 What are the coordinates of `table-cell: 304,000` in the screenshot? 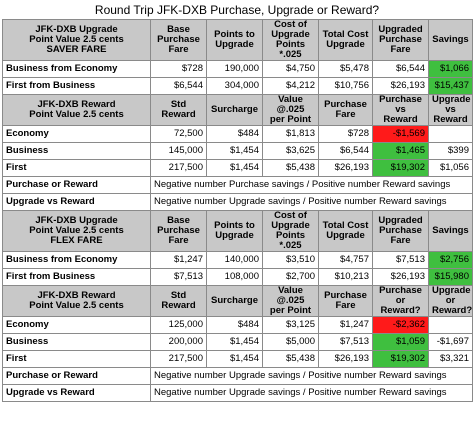 It's located at (234, 86).